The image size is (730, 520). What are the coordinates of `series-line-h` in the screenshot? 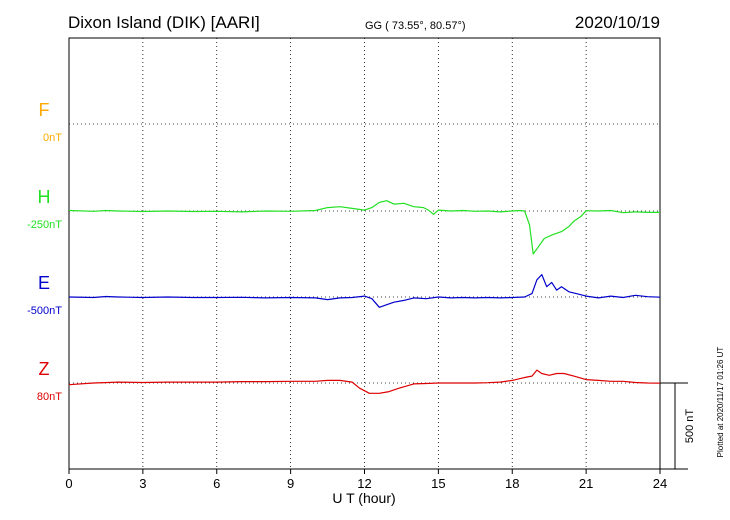 It's located at (364, 227).